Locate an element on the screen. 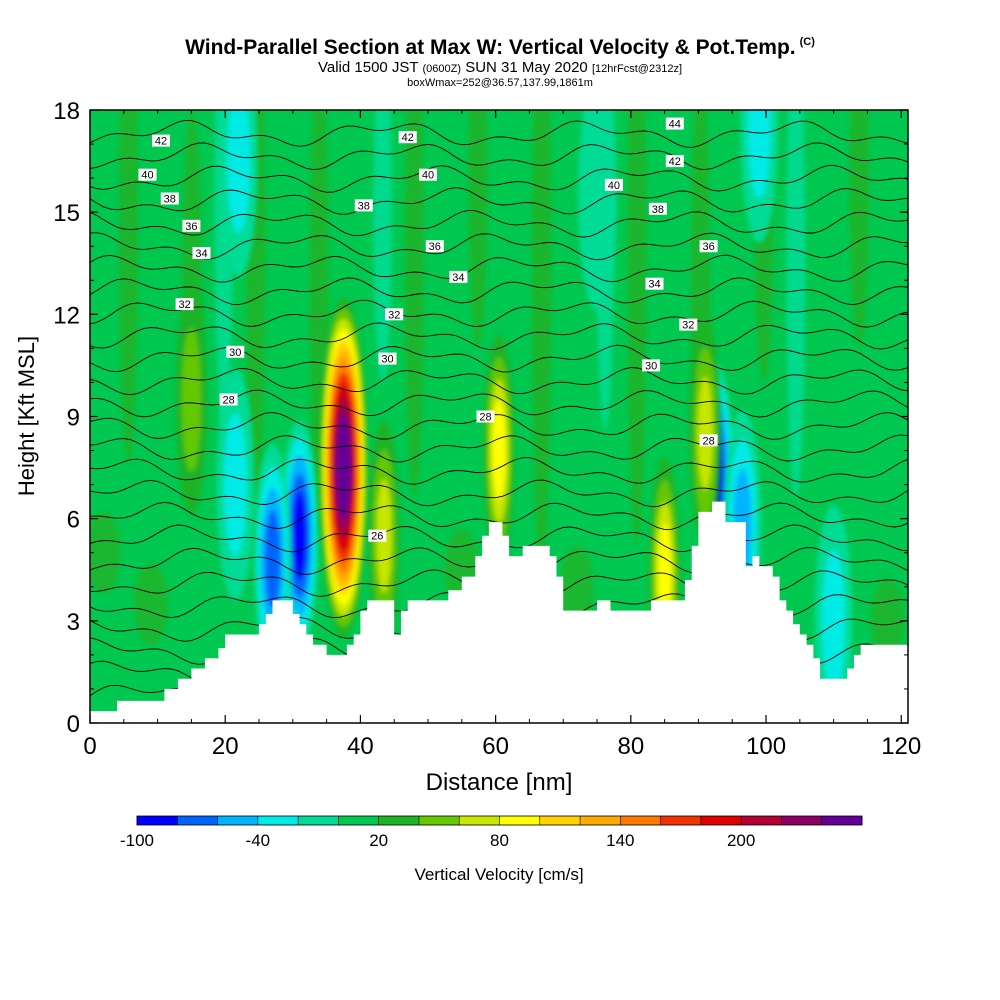  y-tick-label: 12 is located at coordinates (66, 315).